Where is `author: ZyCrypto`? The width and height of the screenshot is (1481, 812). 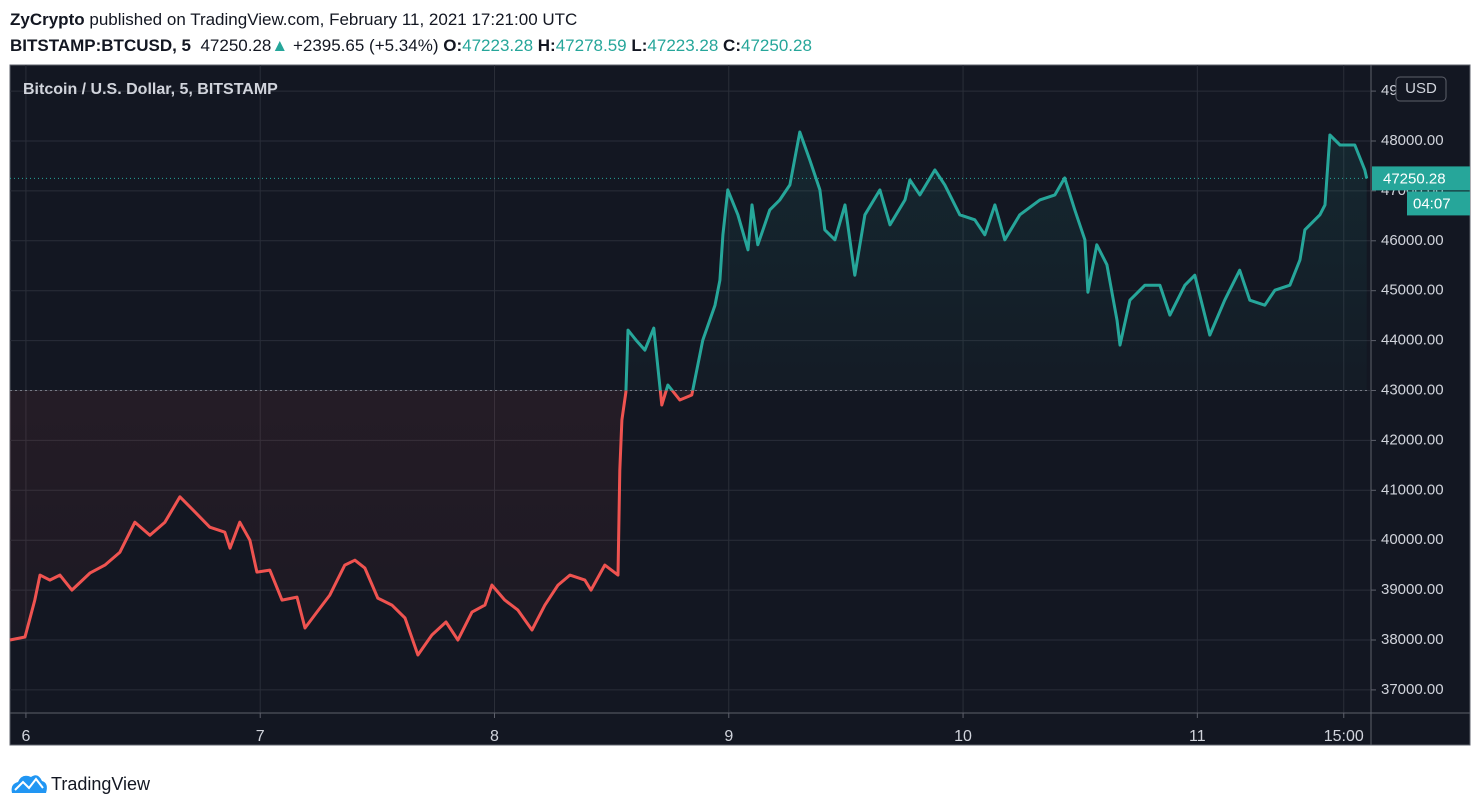
author: ZyCrypto is located at coordinates (47, 19).